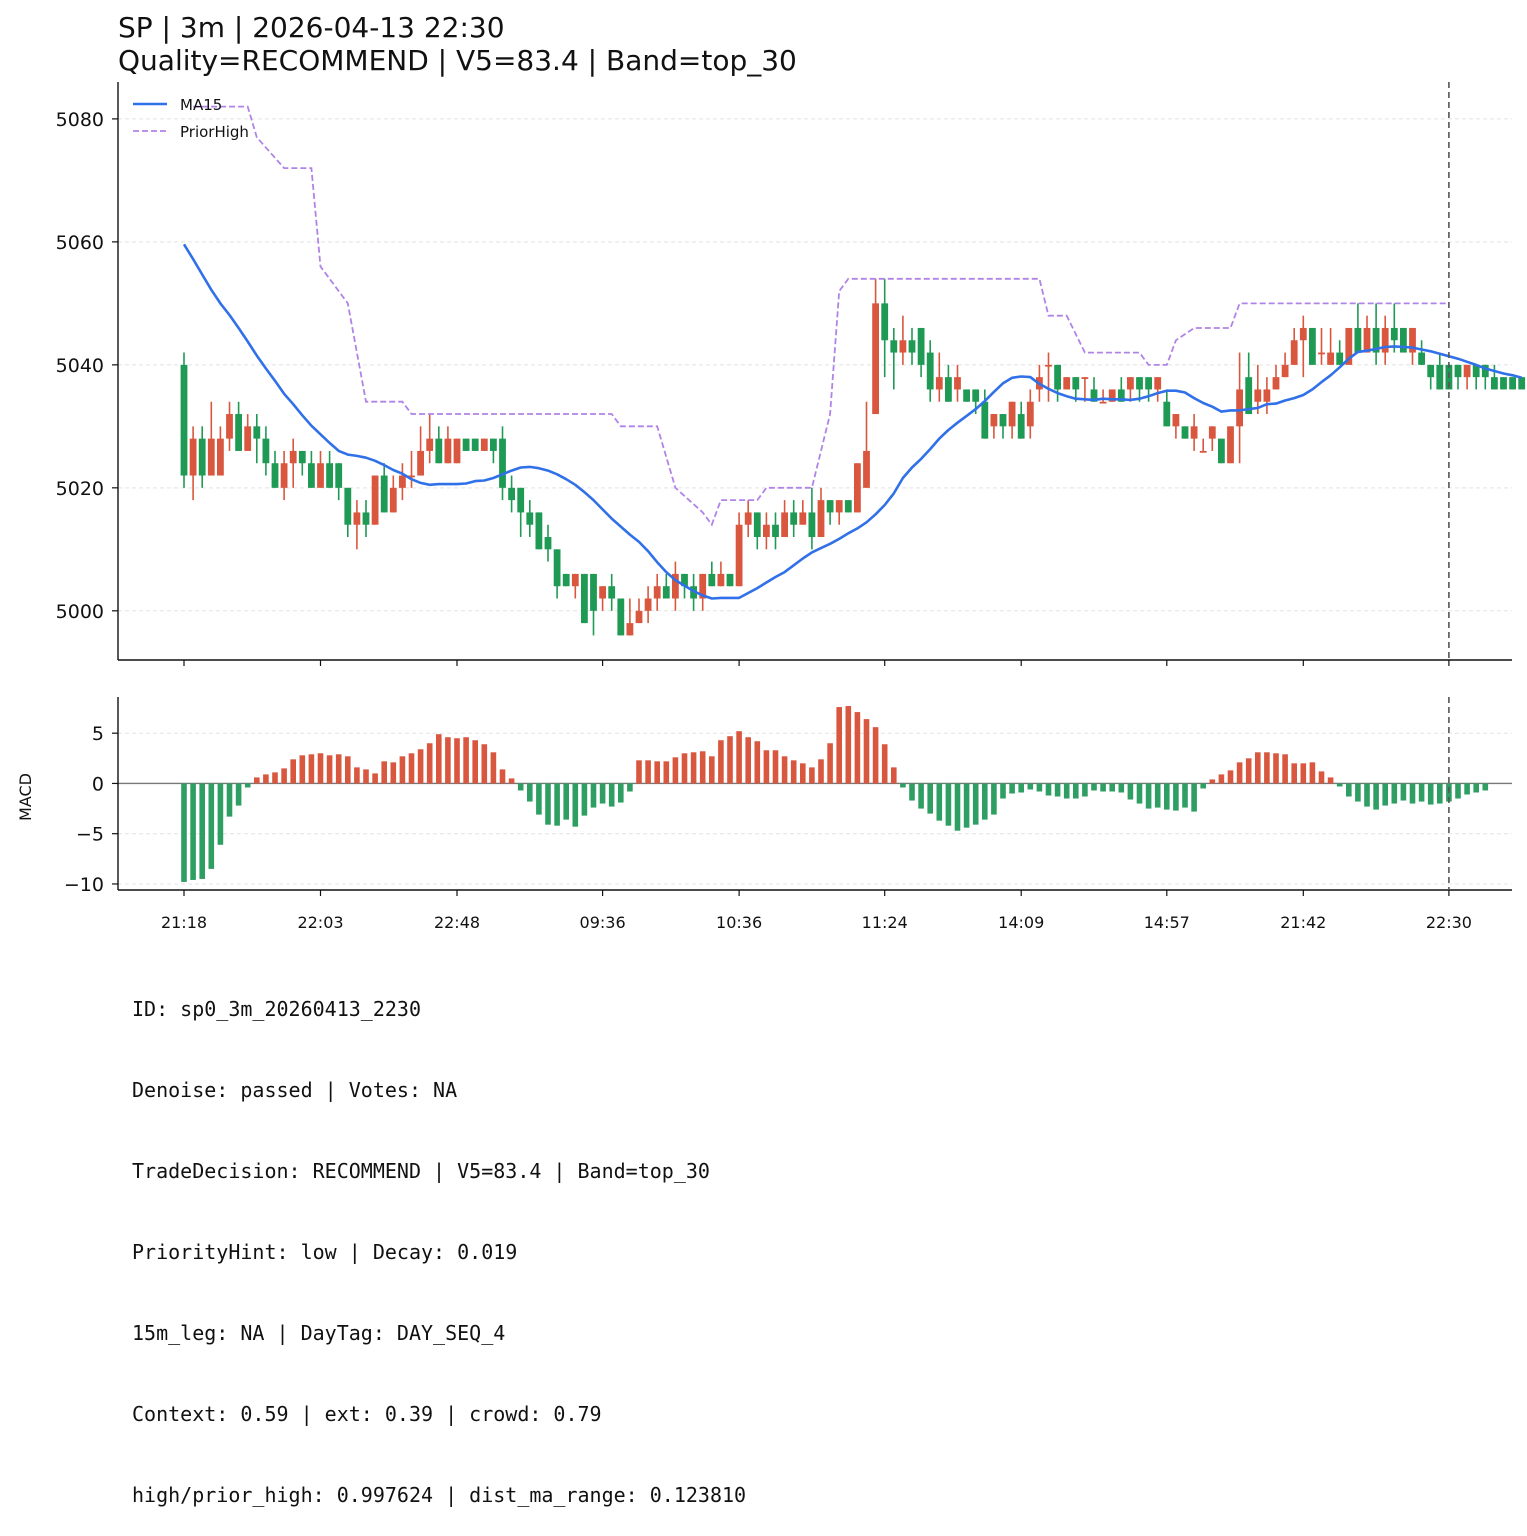 This screenshot has height=1536, width=1527. What do you see at coordinates (739, 922) in the screenshot?
I see `xtick-label: 10:36` at bounding box center [739, 922].